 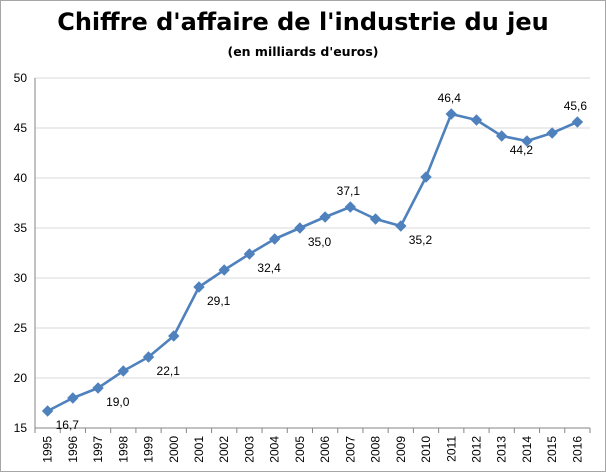 What do you see at coordinates (123, 449) in the screenshot?
I see `x-tick-label: 1998` at bounding box center [123, 449].